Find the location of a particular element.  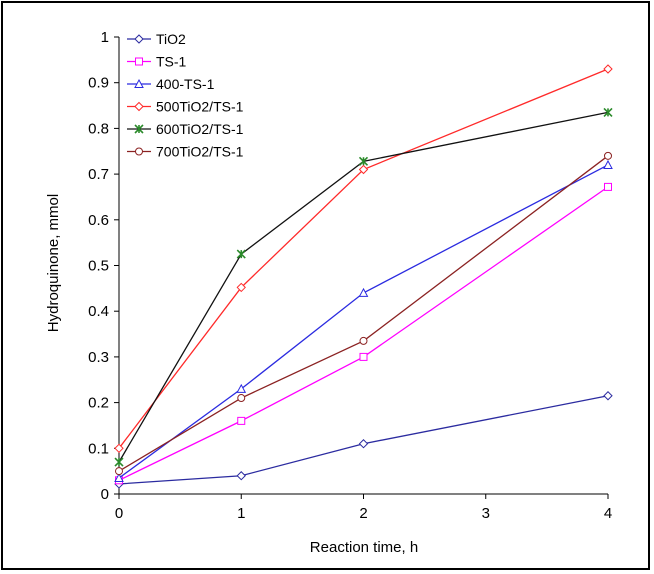

x-tick-label: 1 is located at coordinates (241, 513).